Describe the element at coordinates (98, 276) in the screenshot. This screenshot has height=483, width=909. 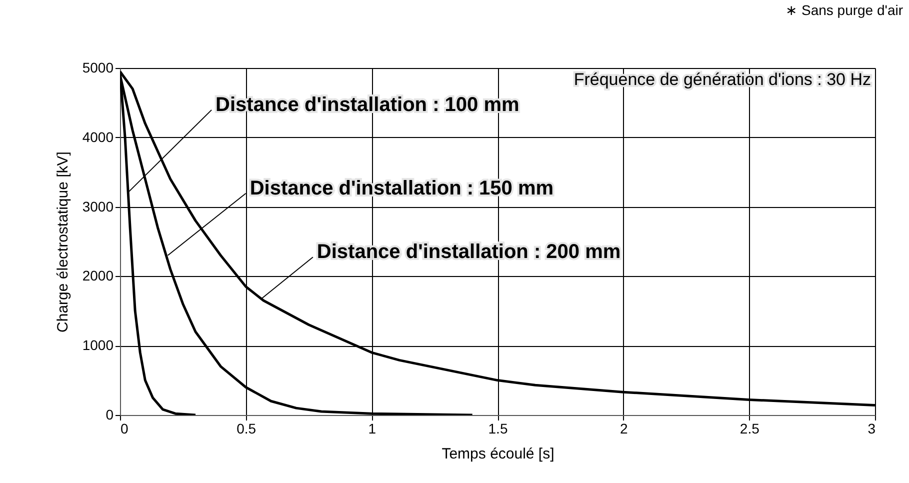
I see `y-tick-label: 2000` at that location.